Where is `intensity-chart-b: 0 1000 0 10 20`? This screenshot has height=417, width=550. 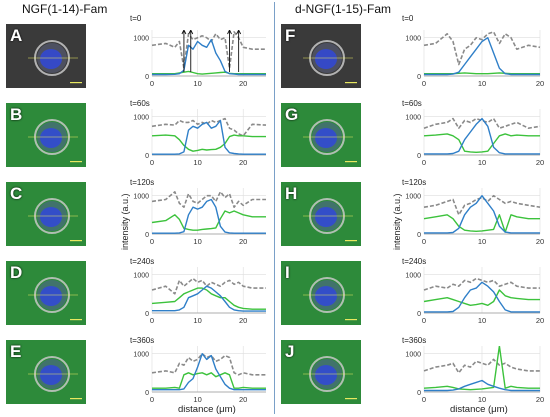
intensity-chart-b: 0 1000 0 10 20 is located at coordinates (200, 138).